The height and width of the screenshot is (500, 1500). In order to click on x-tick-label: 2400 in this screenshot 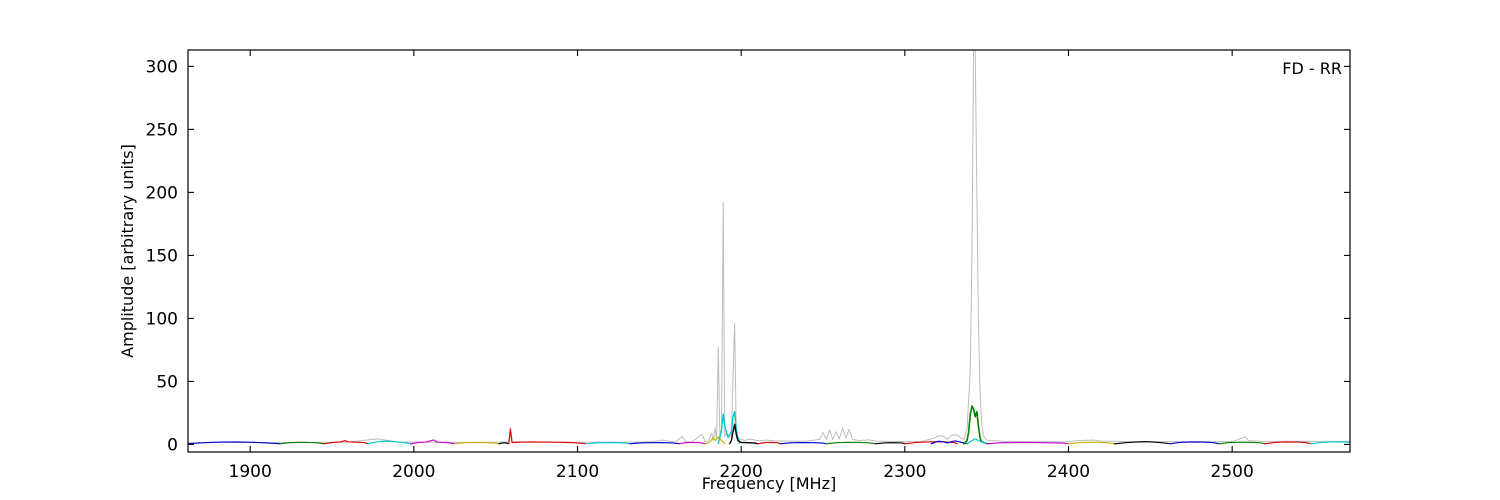, I will do `click(1068, 472)`.